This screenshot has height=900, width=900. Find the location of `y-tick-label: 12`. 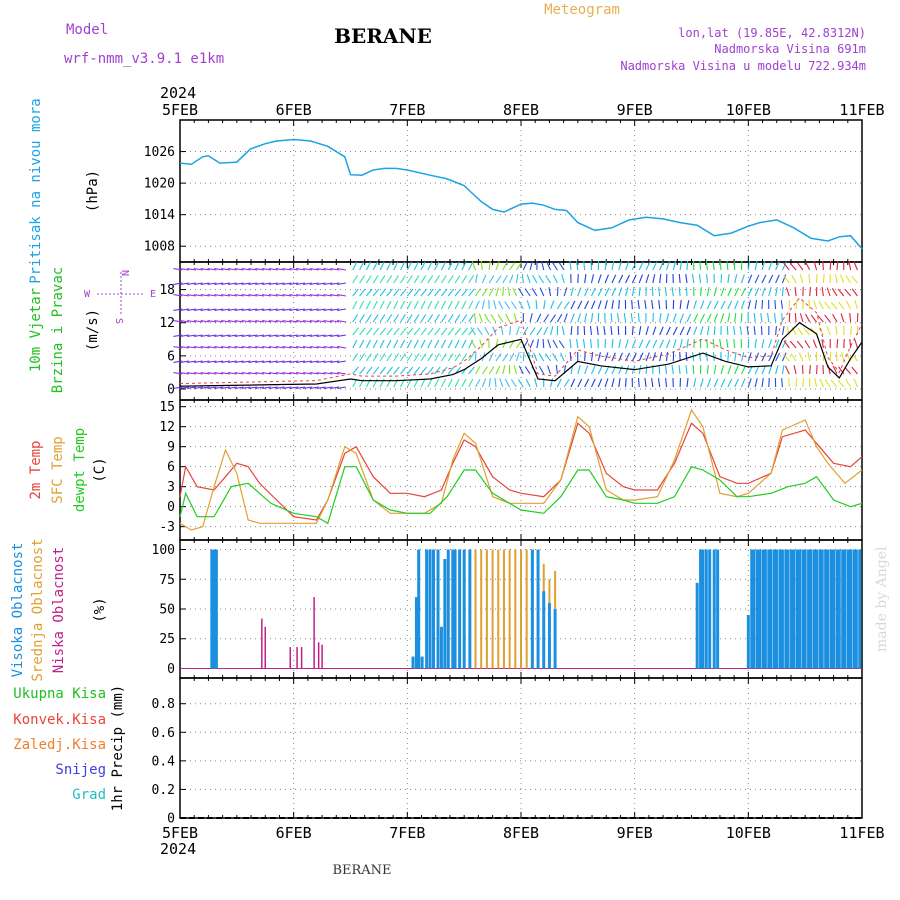

y-tick-label: 12 is located at coordinates (167, 323).